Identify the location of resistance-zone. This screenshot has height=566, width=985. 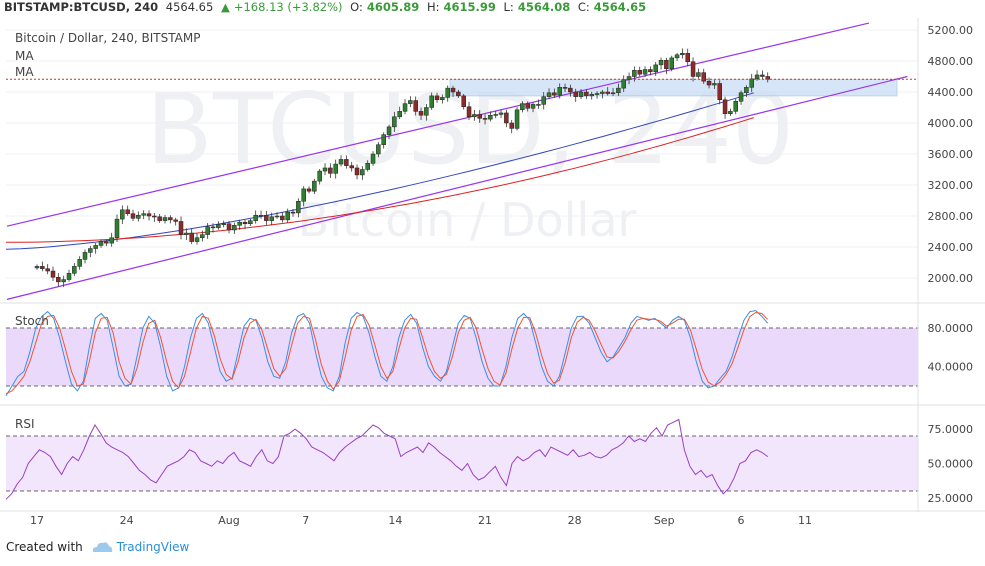
(673, 88).